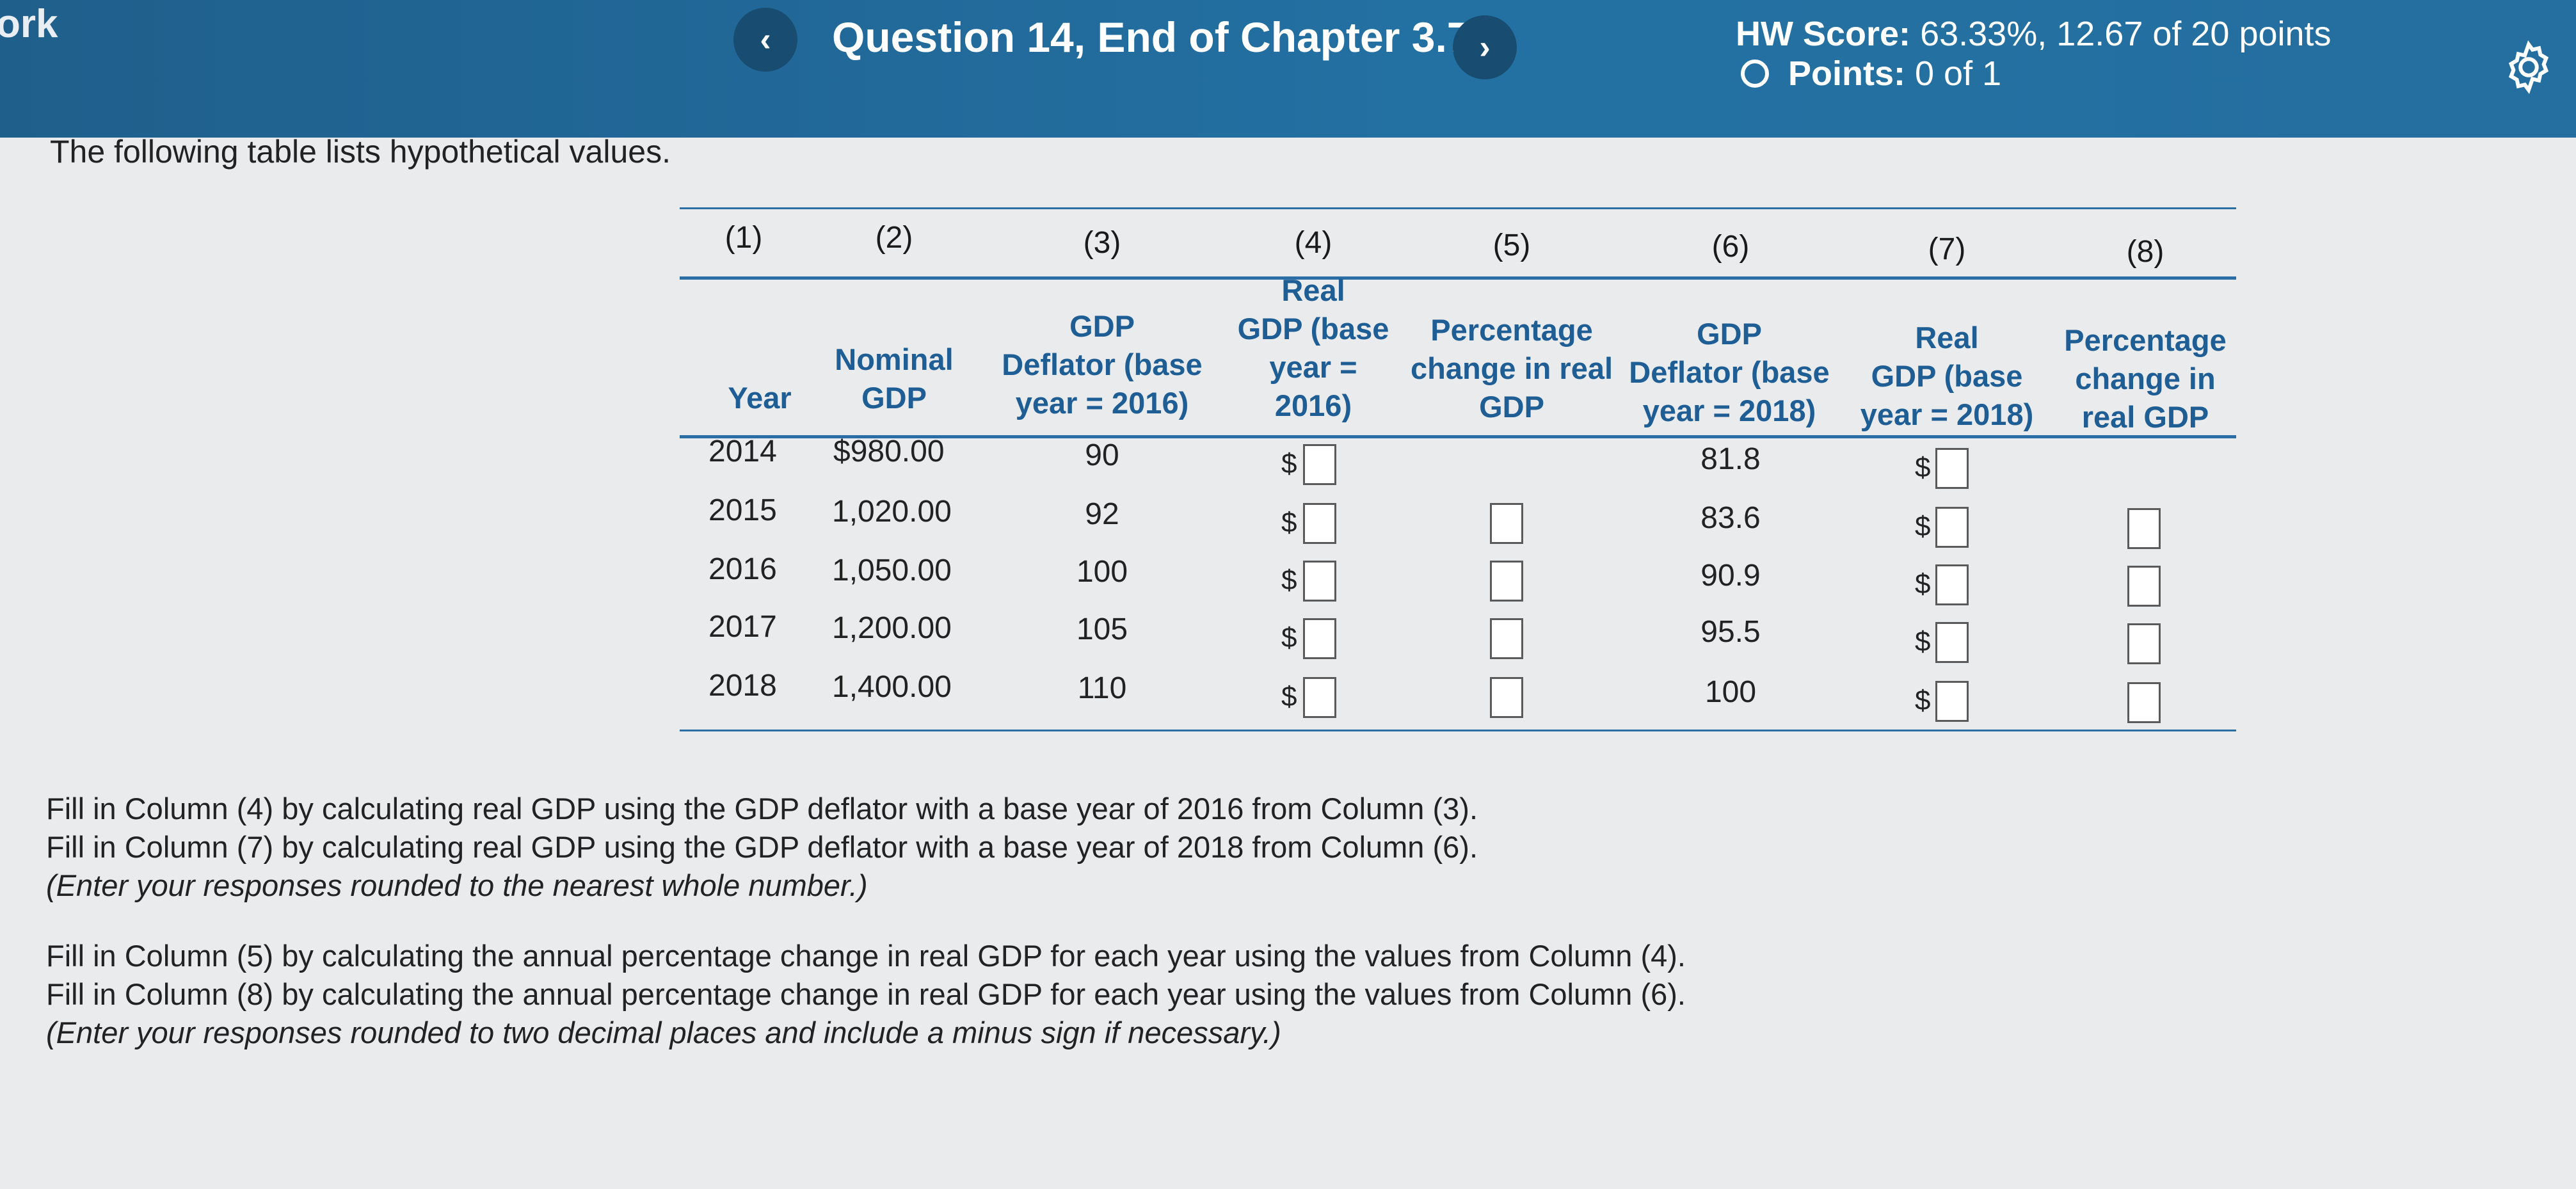  Describe the element at coordinates (1102, 514) in the screenshot. I see `cell-deflator-2016: 92` at that location.